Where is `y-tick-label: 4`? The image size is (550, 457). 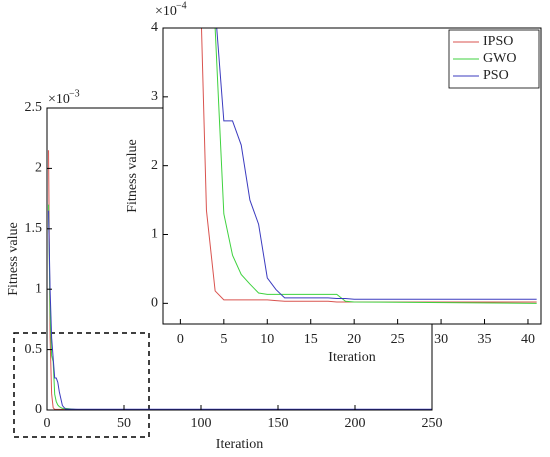
y-tick-label: 4 is located at coordinates (154, 27).